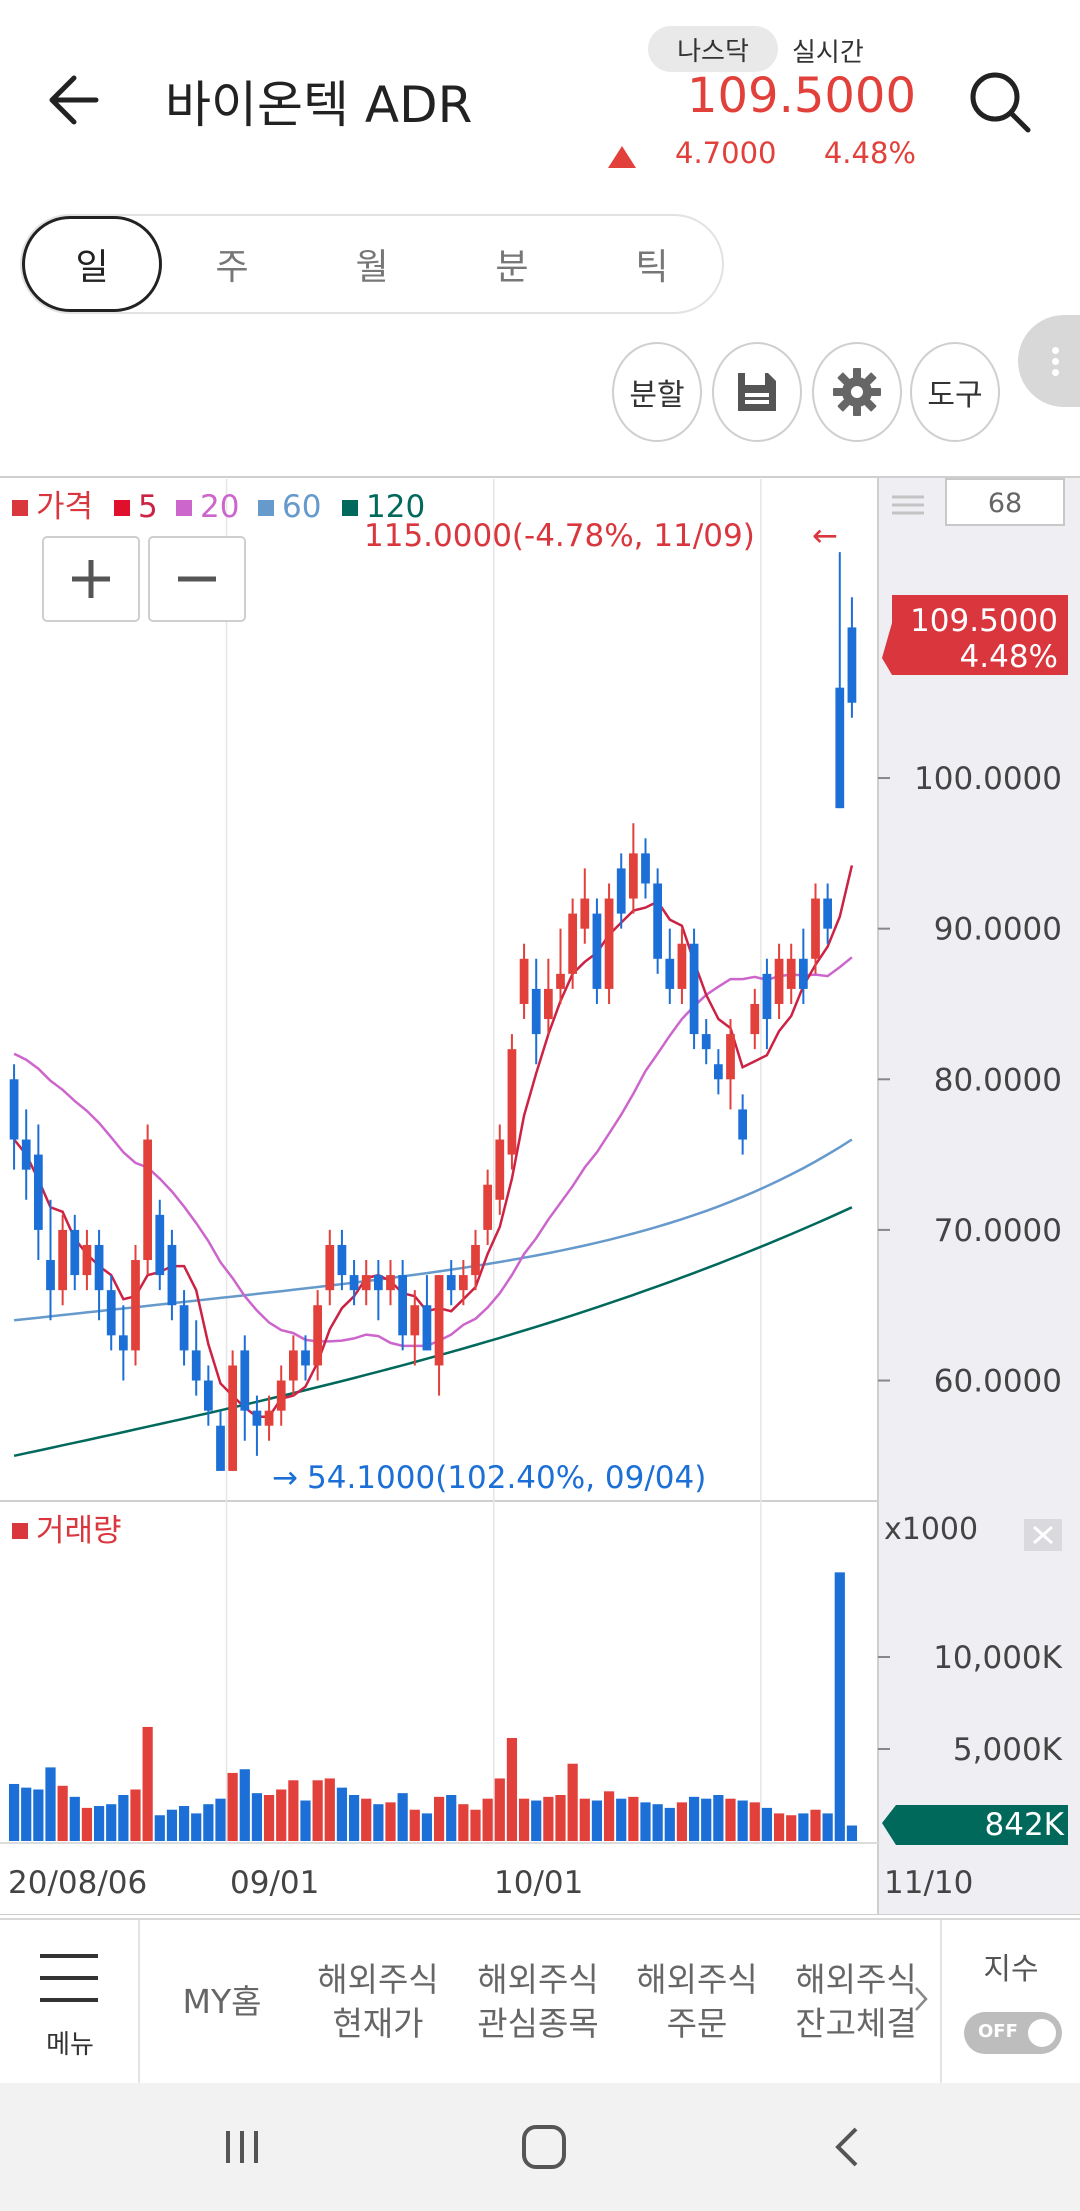 The image size is (1080, 2211). What do you see at coordinates (801, 96) in the screenshot?
I see `current-price: 109.5000` at bounding box center [801, 96].